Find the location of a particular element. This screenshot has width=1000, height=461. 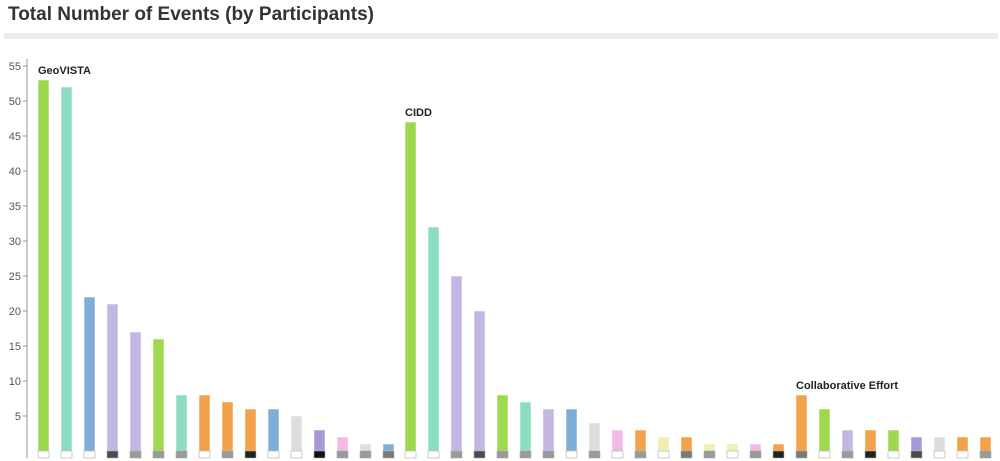

title-divider is located at coordinates (501, 36).